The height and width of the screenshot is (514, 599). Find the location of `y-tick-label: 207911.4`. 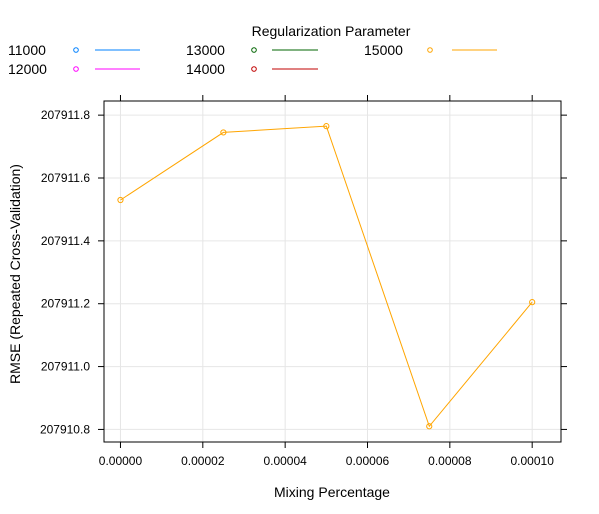

y-tick-label: 207911.4 is located at coordinates (65, 241).